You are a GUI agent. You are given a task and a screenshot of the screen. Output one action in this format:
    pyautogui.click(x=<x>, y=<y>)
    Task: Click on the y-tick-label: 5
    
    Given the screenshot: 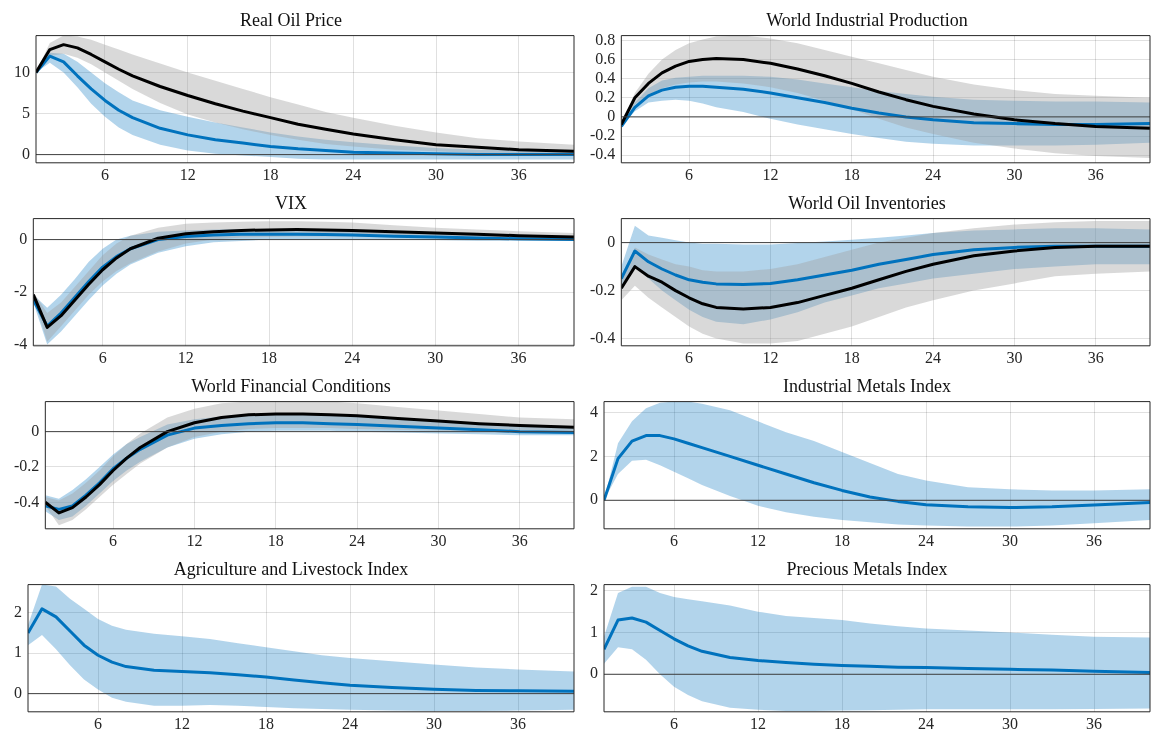 What is the action you would take?
    pyautogui.click(x=26, y=112)
    